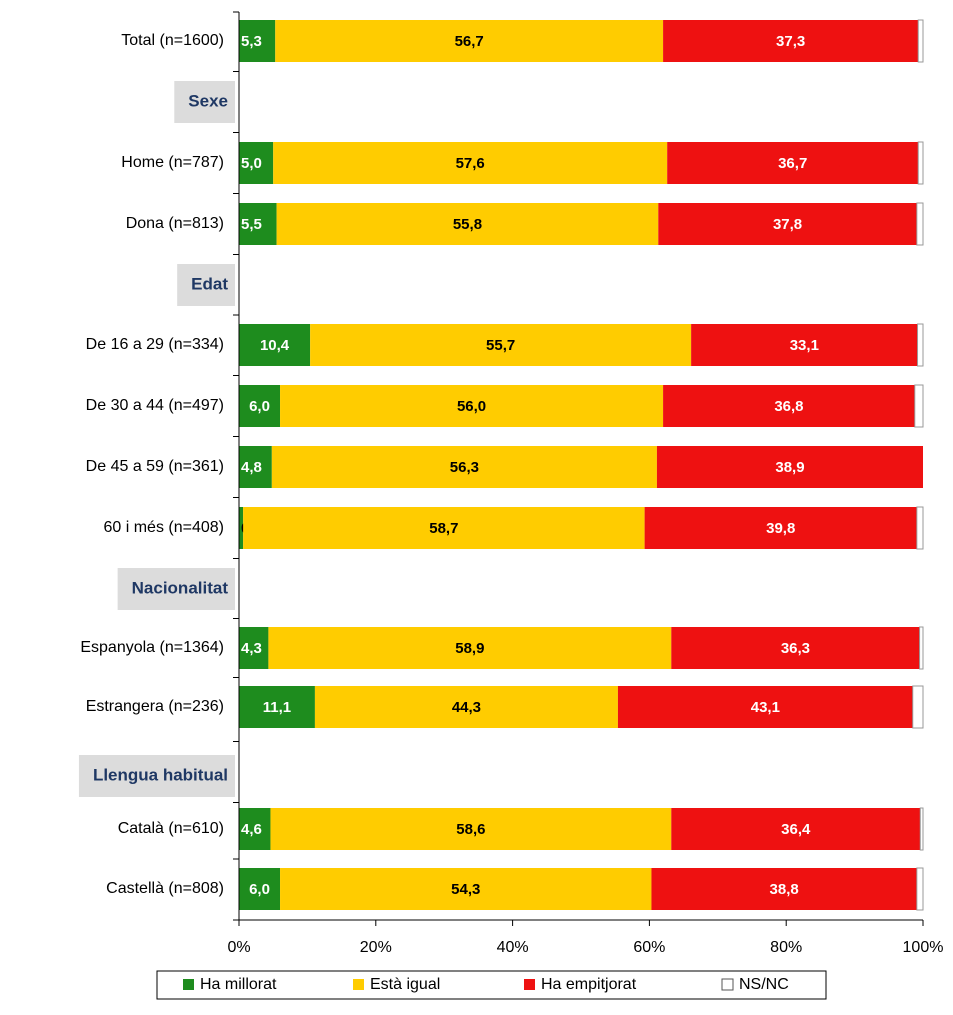  I want to click on y-tick-label: Dona (n=813), so click(175, 223).